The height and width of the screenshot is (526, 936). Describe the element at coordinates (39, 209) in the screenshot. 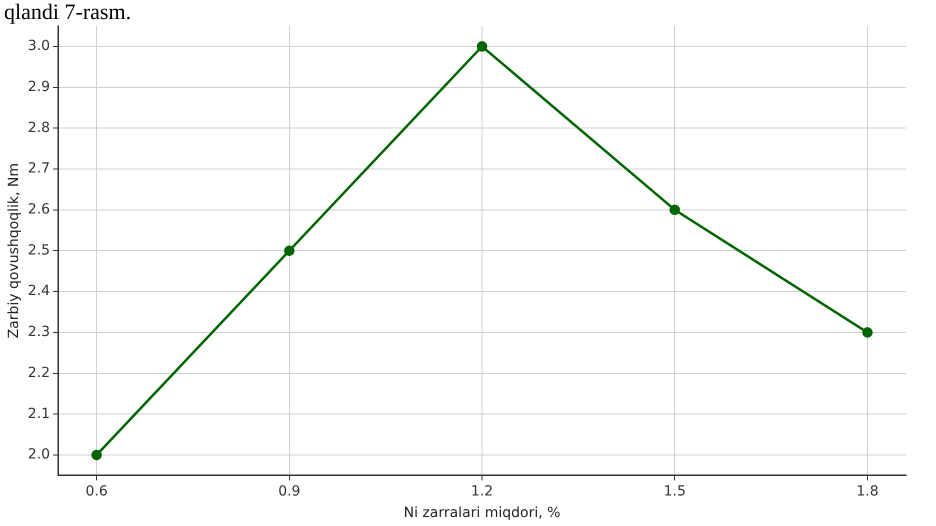

I see `y-tick-label: 2.6` at that location.